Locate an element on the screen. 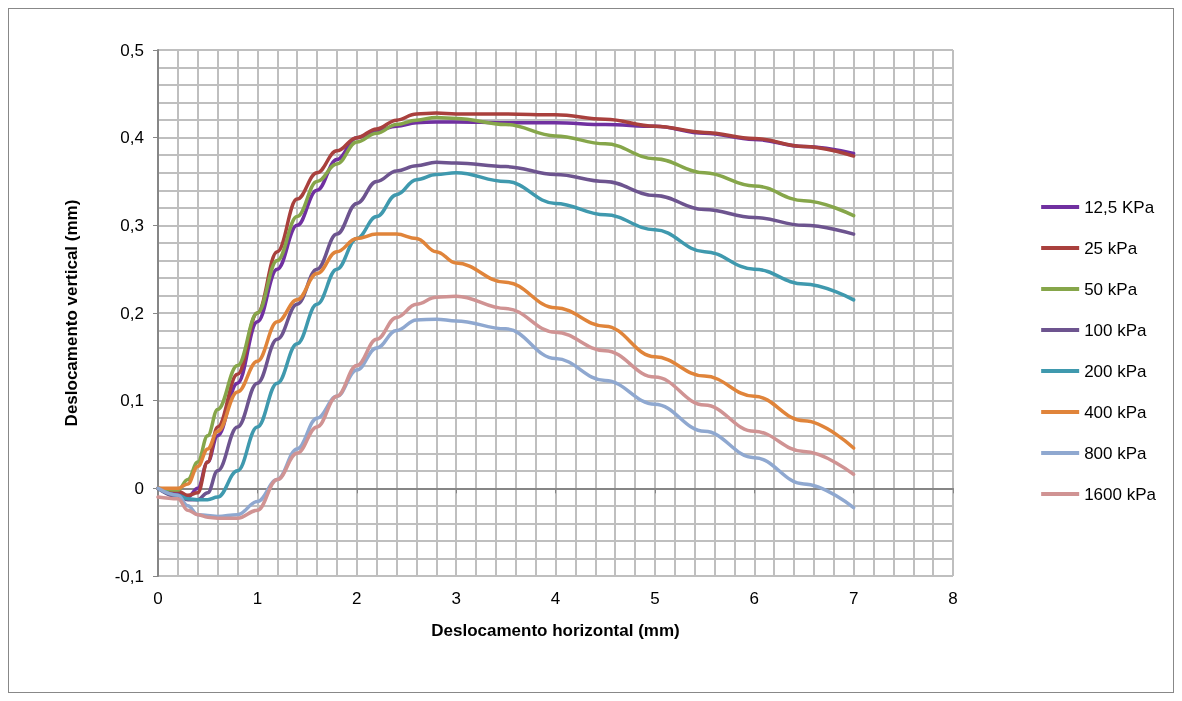 Image resolution: width=1182 pixels, height=701 pixels. x-tick-label: 1 is located at coordinates (257, 598).